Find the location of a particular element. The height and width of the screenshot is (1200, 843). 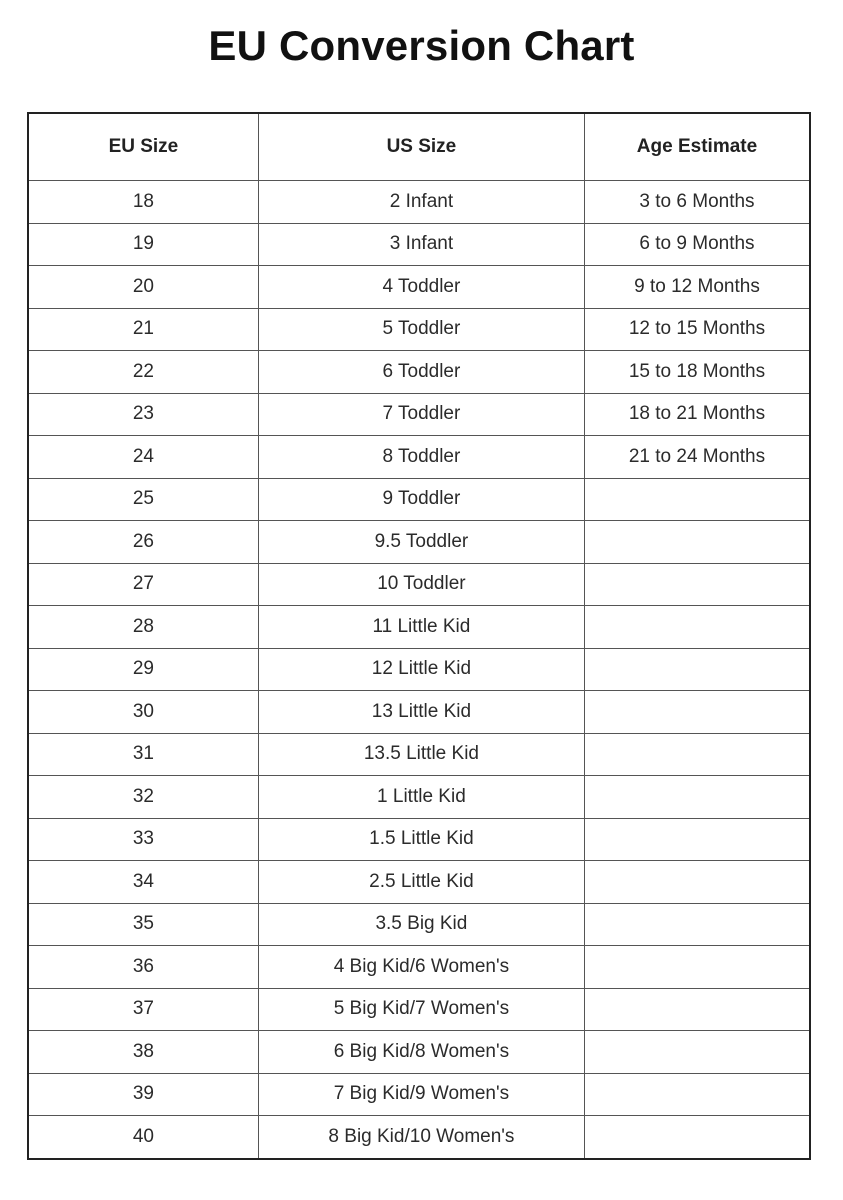

table-row: 23 7 Toddler 18 to 21 Months is located at coordinates (419, 414).